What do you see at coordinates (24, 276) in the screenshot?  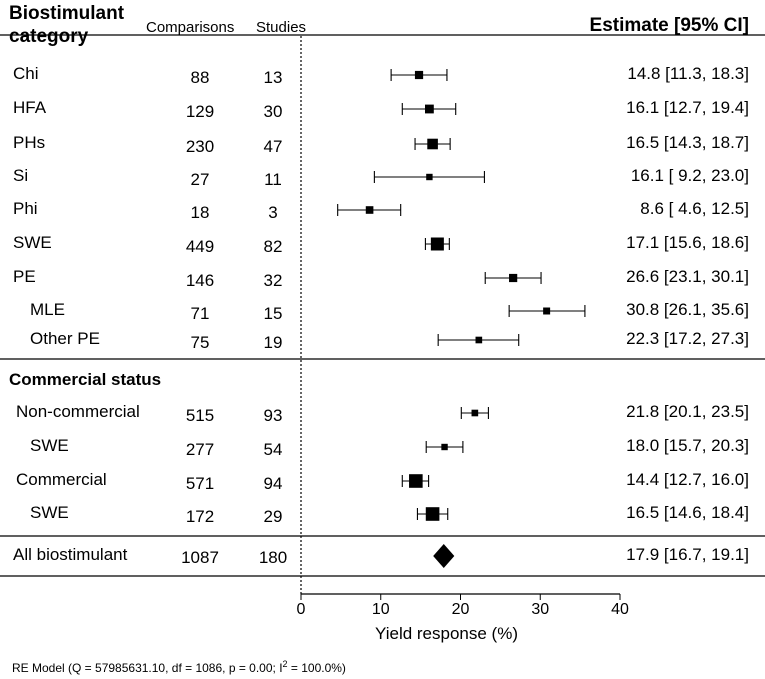 I see `row-label: PE` at bounding box center [24, 276].